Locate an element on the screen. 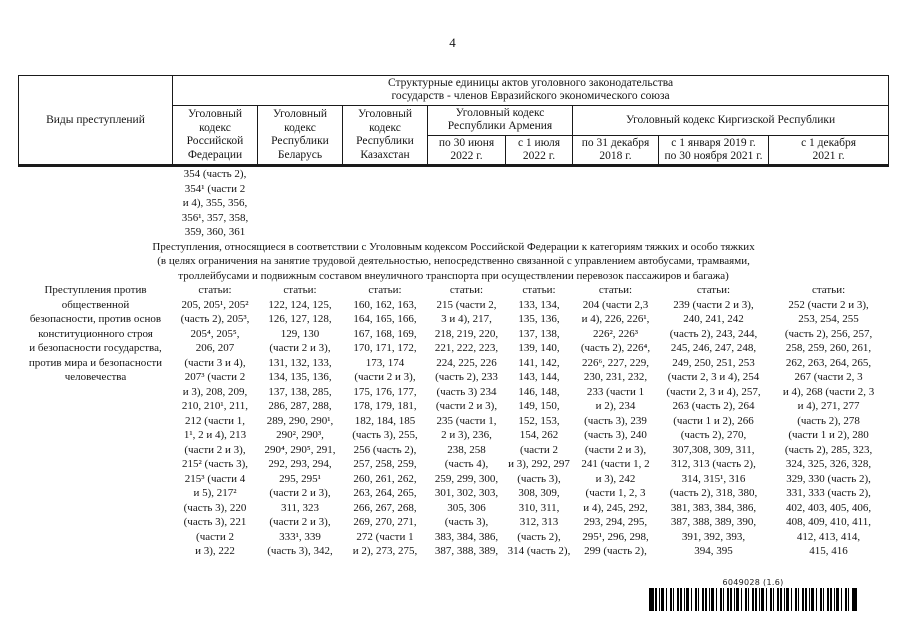 The width and height of the screenshot is (905, 640). header-code-am: Уголовный кодекс Республики Армения is located at coordinates (500, 120).